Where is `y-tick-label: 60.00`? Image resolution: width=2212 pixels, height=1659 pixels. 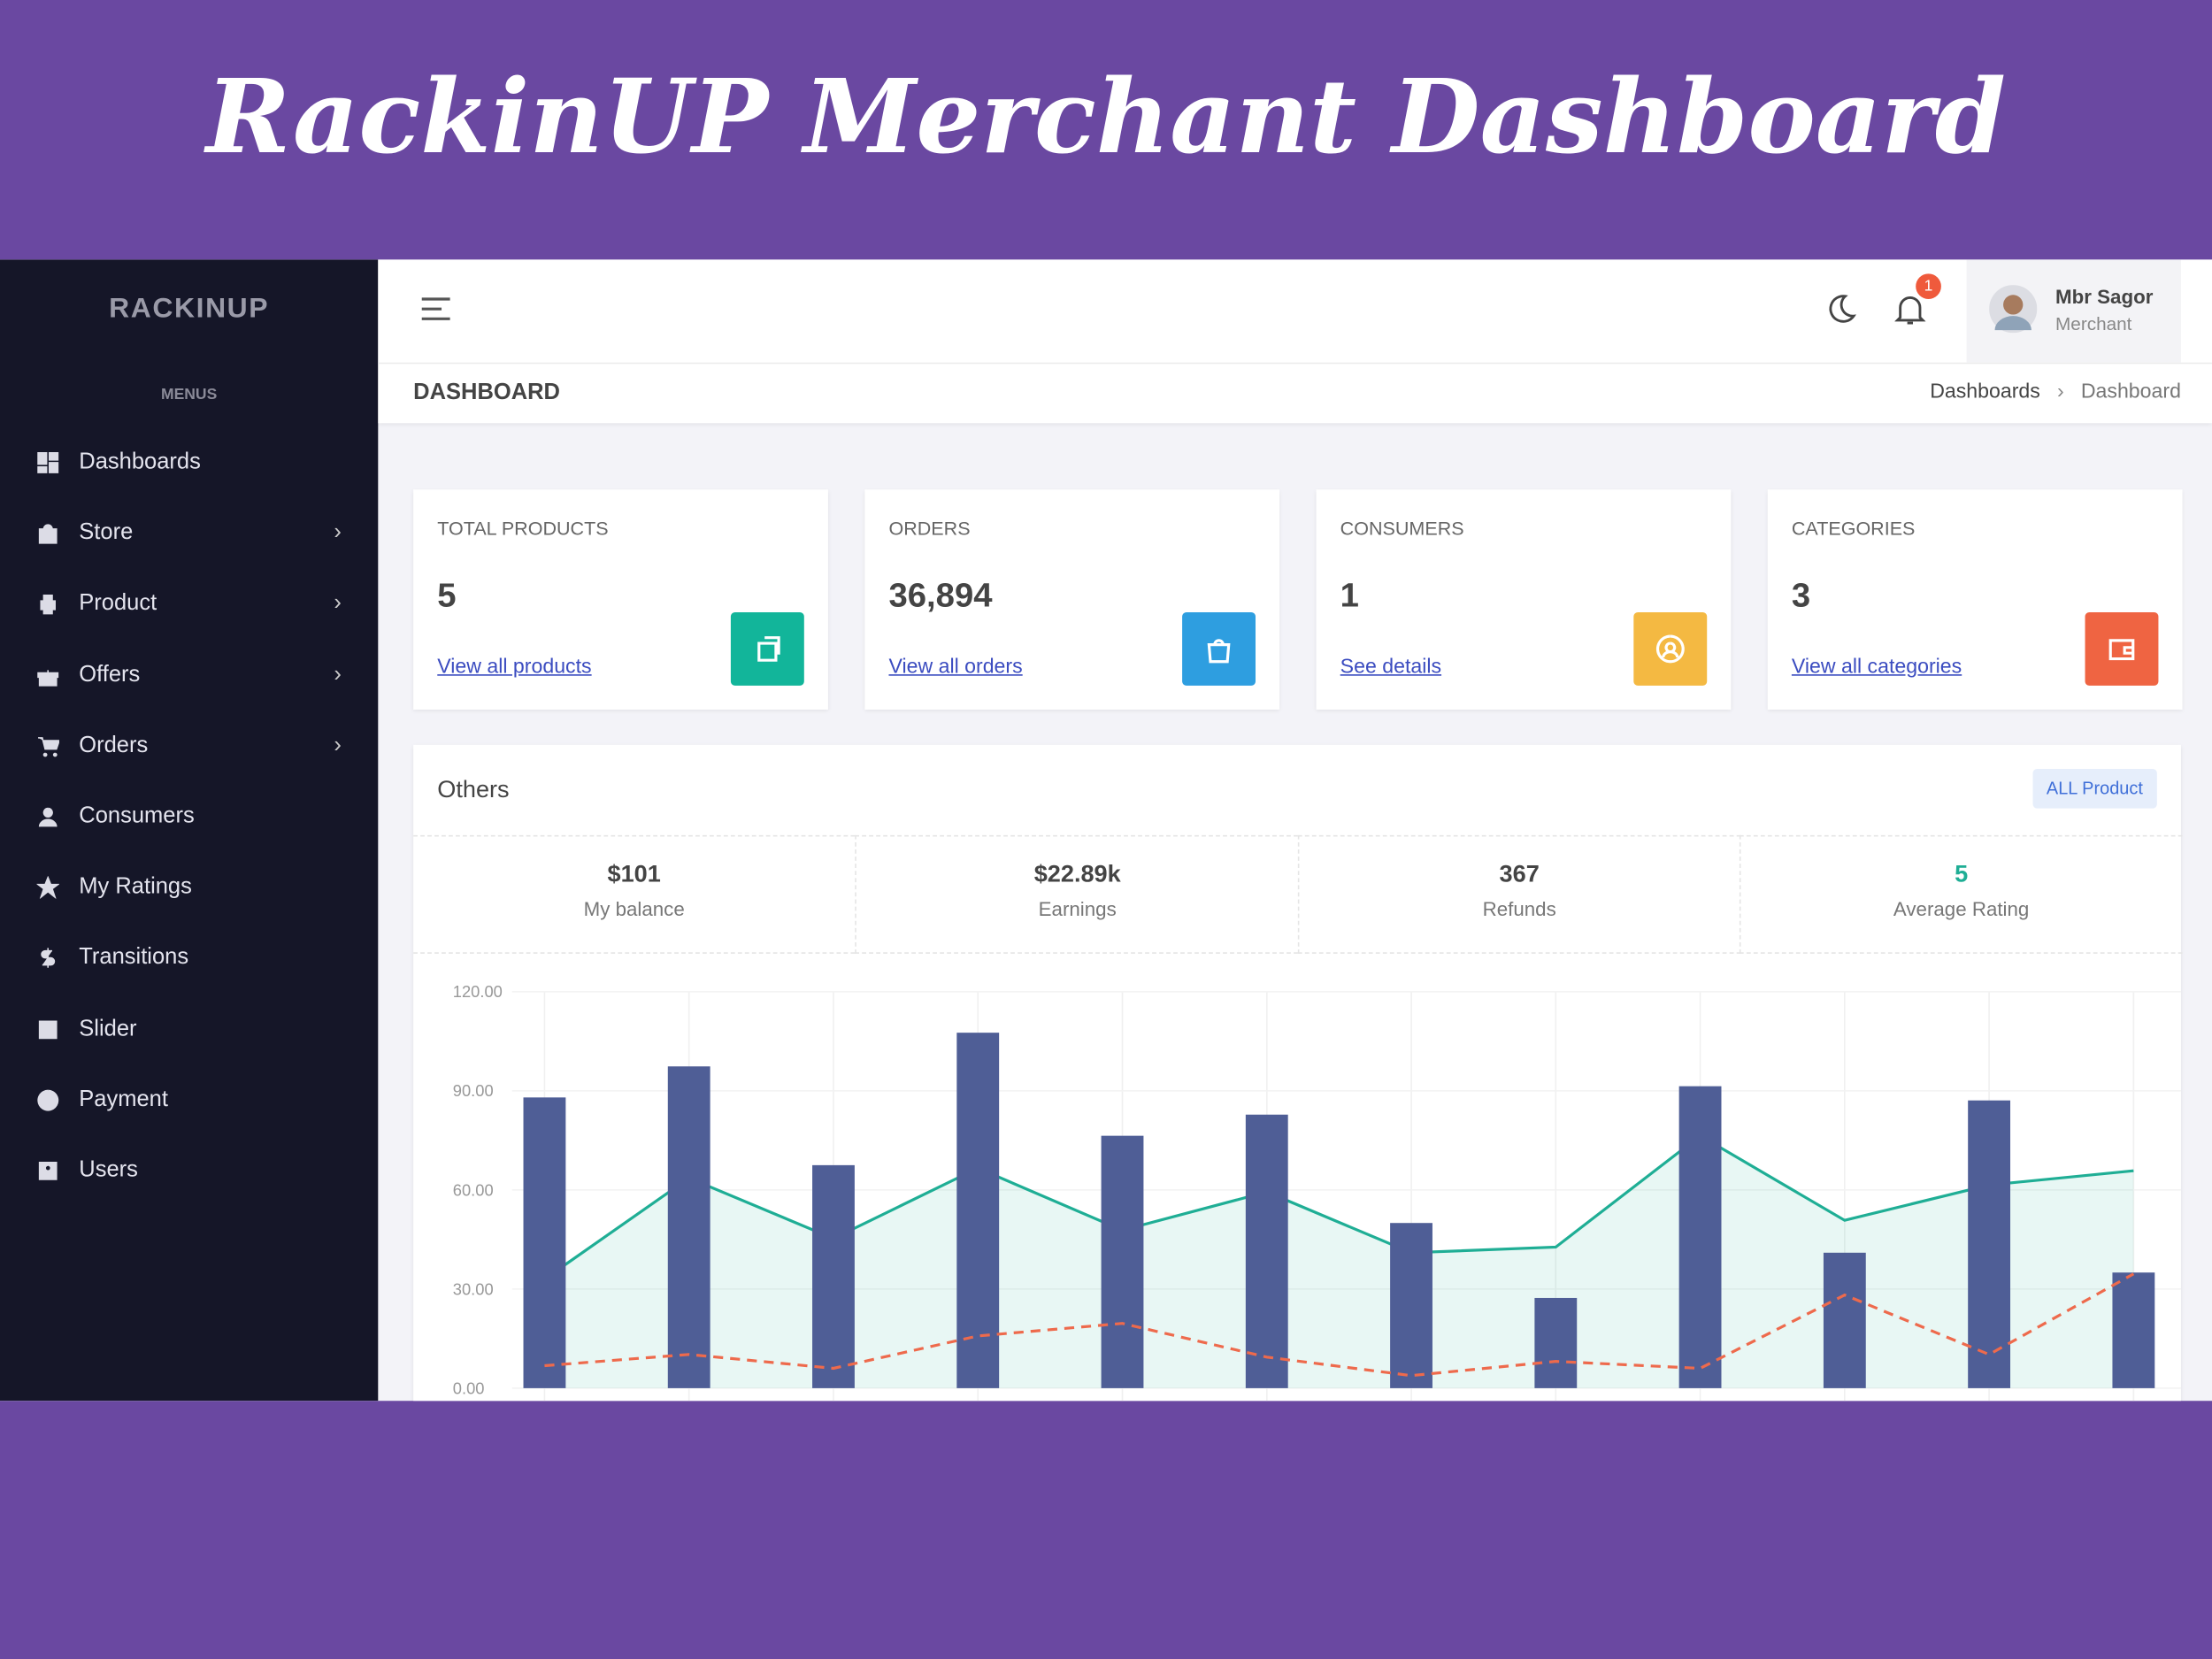
y-tick-label: 60.00 is located at coordinates (474, 1189).